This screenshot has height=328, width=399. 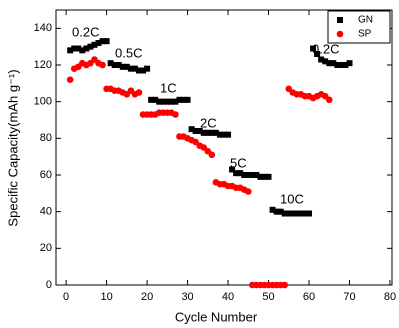 What do you see at coordinates (46, 138) in the screenshot?
I see `y-tick-label: 80` at bounding box center [46, 138].